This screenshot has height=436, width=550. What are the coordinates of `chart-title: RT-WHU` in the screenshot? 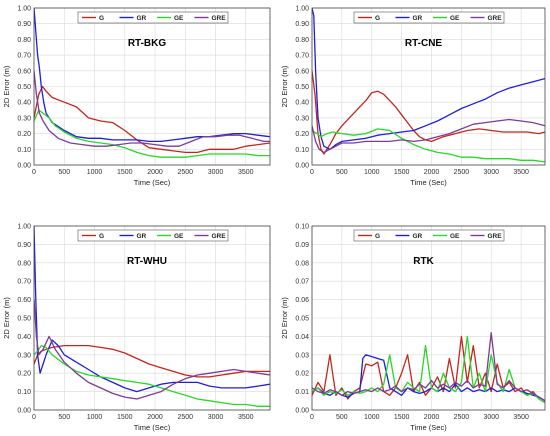 It's located at (147, 261).